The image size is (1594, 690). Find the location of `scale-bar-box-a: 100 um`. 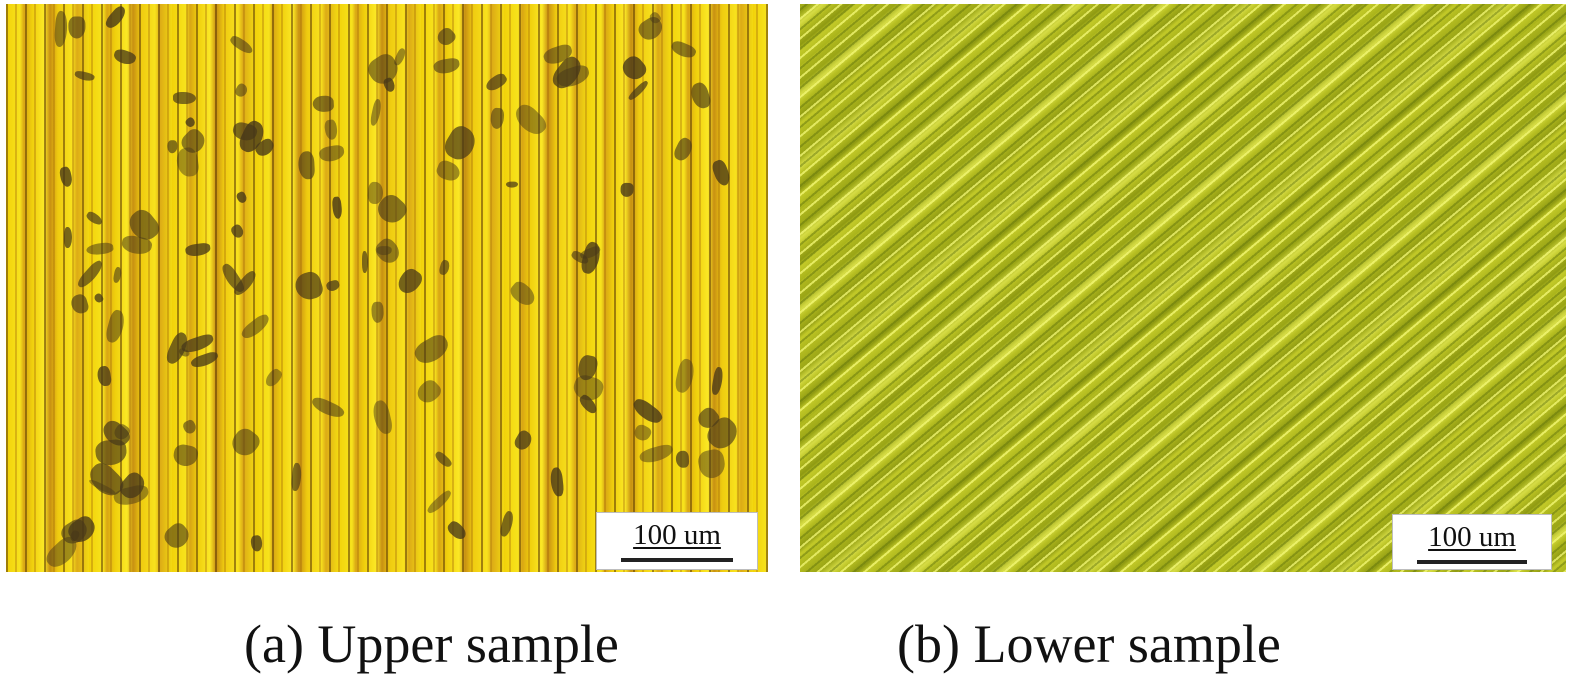

scale-bar-box-a: 100 um is located at coordinates (677, 541).